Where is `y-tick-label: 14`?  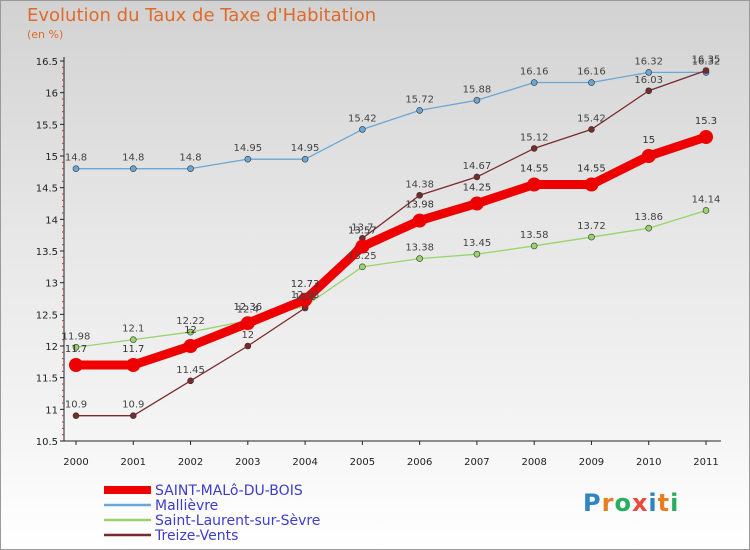
y-tick-label: 14 is located at coordinates (51, 220).